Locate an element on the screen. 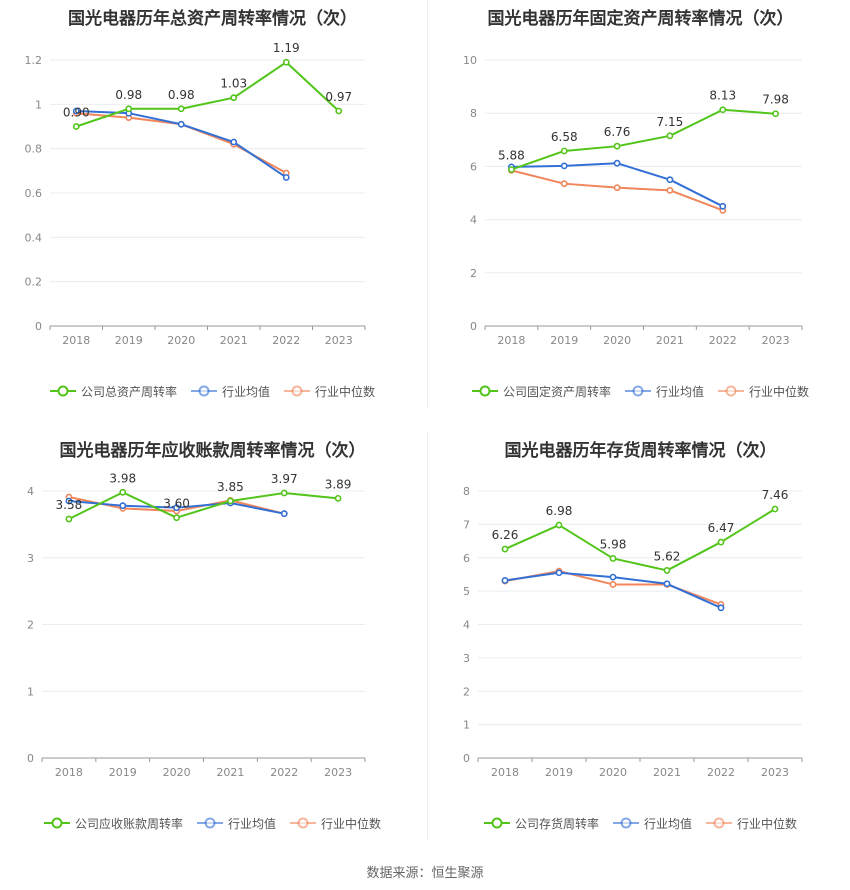  panel-divider is located at coordinates (427, 636).